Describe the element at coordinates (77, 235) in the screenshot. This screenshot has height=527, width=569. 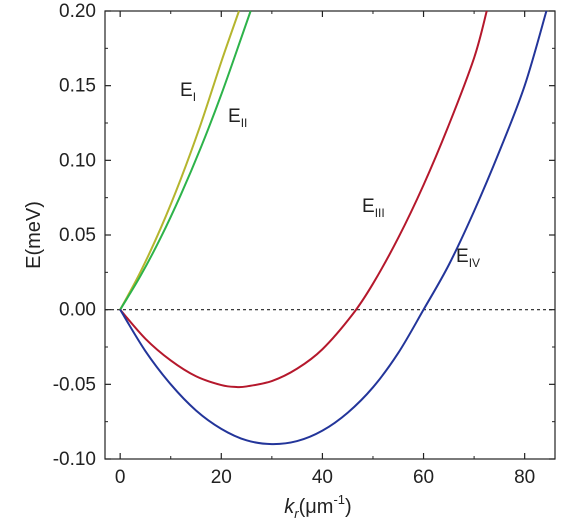
I see `y-tick-label: 0.05` at that location.